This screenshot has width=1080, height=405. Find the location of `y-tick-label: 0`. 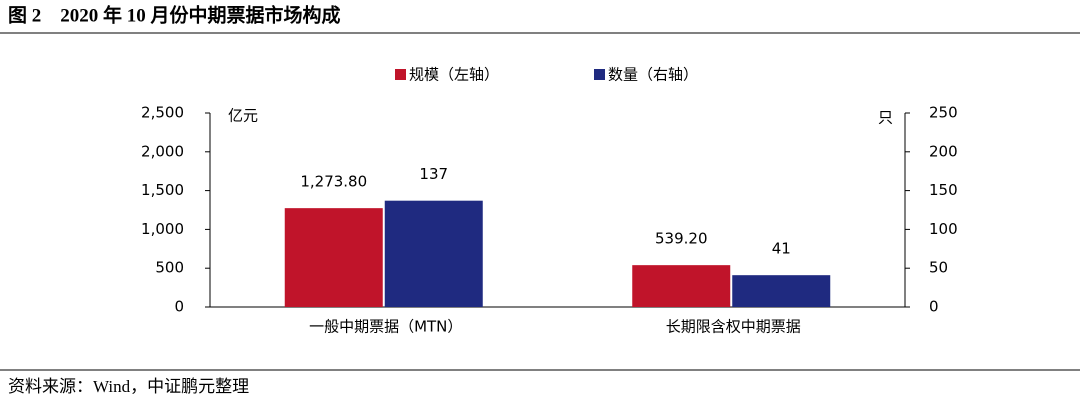

y-tick-label: 0 is located at coordinates (179, 307).